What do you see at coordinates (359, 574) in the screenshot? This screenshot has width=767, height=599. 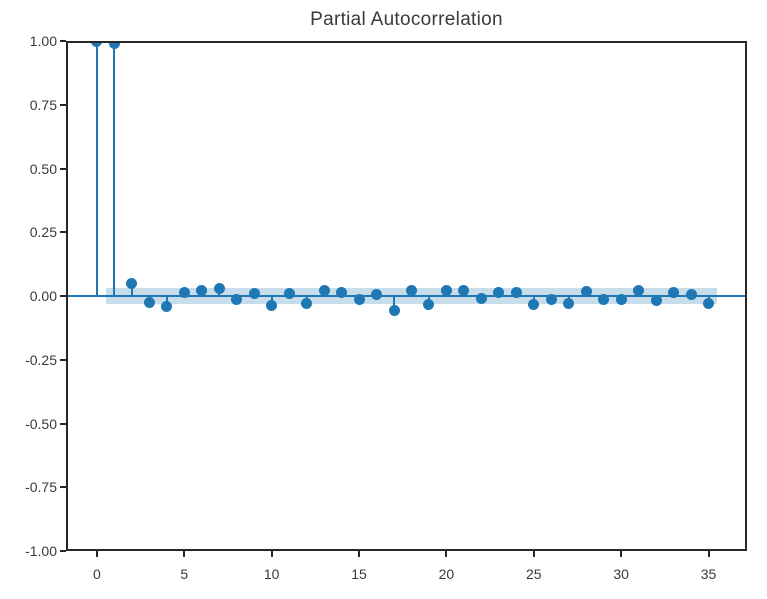 I see `x-tick-label: 15` at bounding box center [359, 574].